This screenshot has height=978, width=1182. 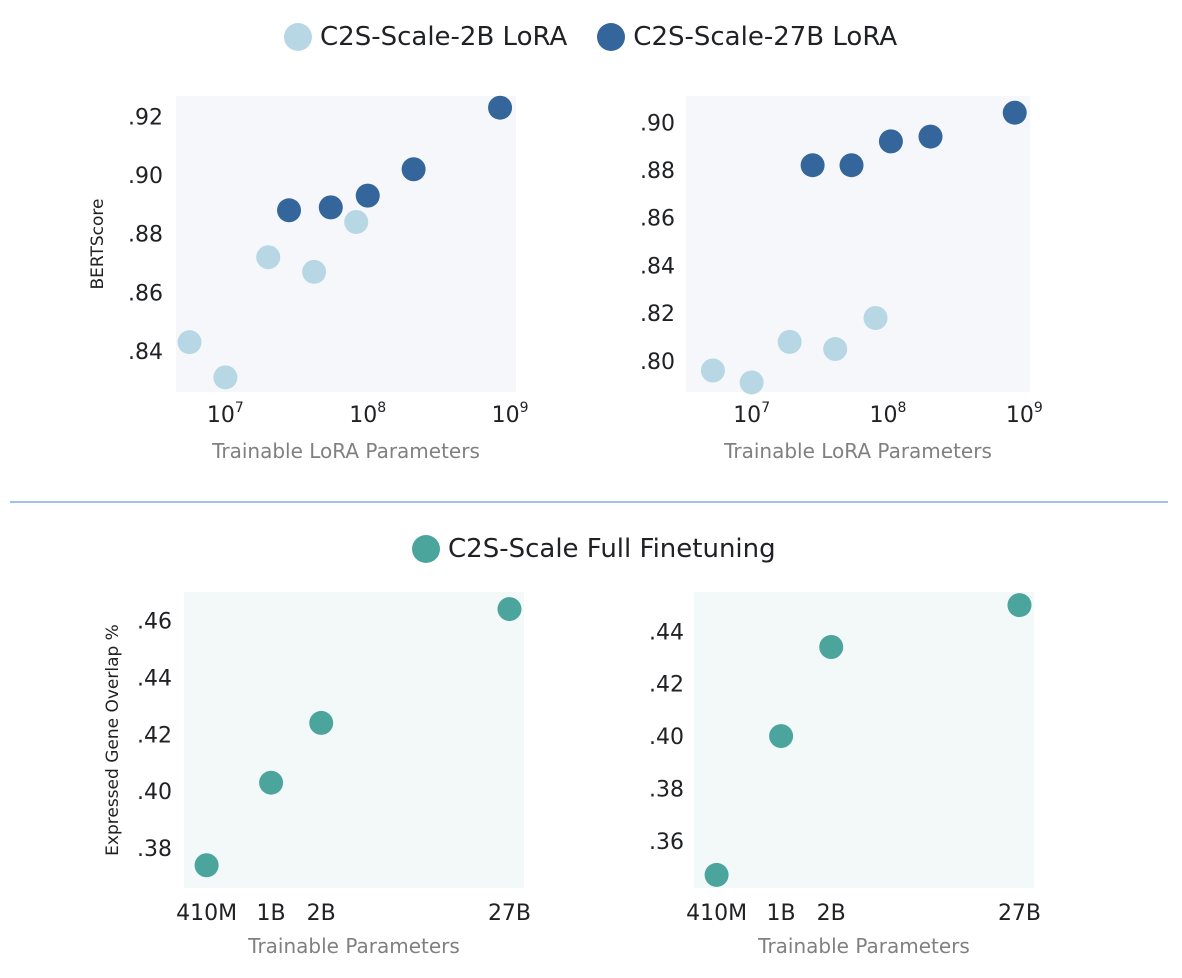 What do you see at coordinates (113, 740) in the screenshot?
I see `y-axis-label: Expressed Gene Overlap %` at bounding box center [113, 740].